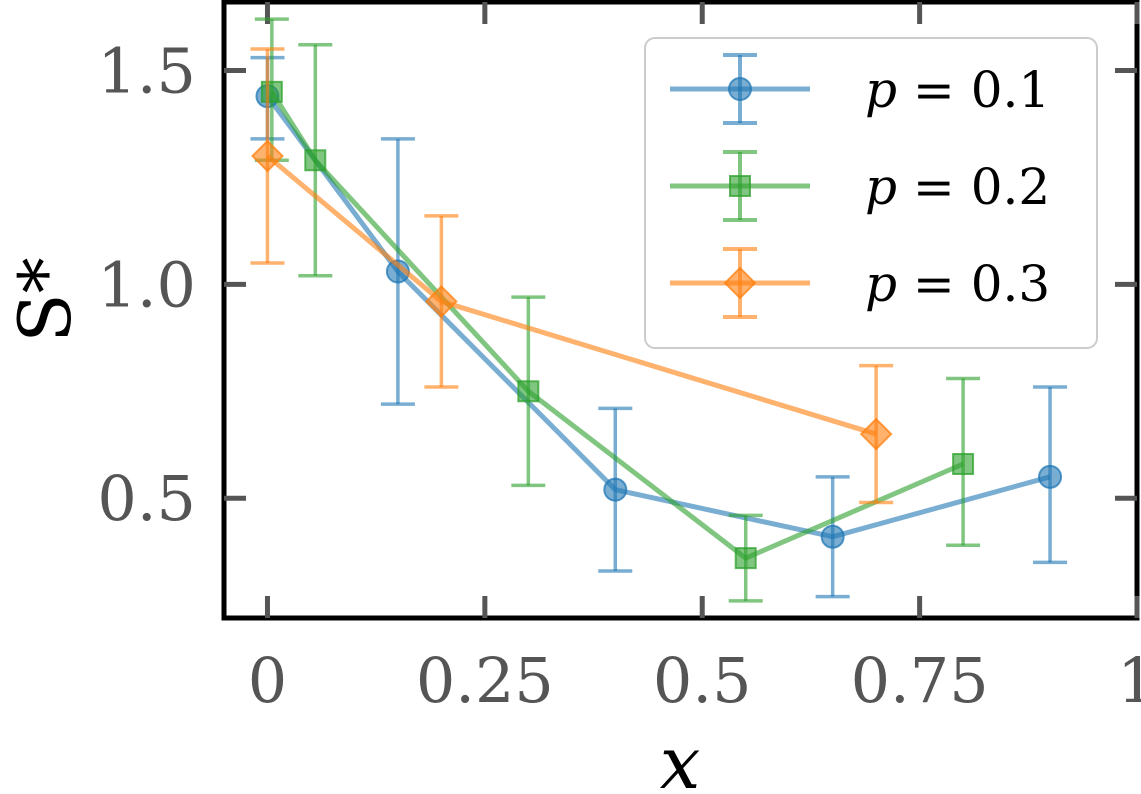  I want to click on y-axis-label-text: S*, so click(45, 299).